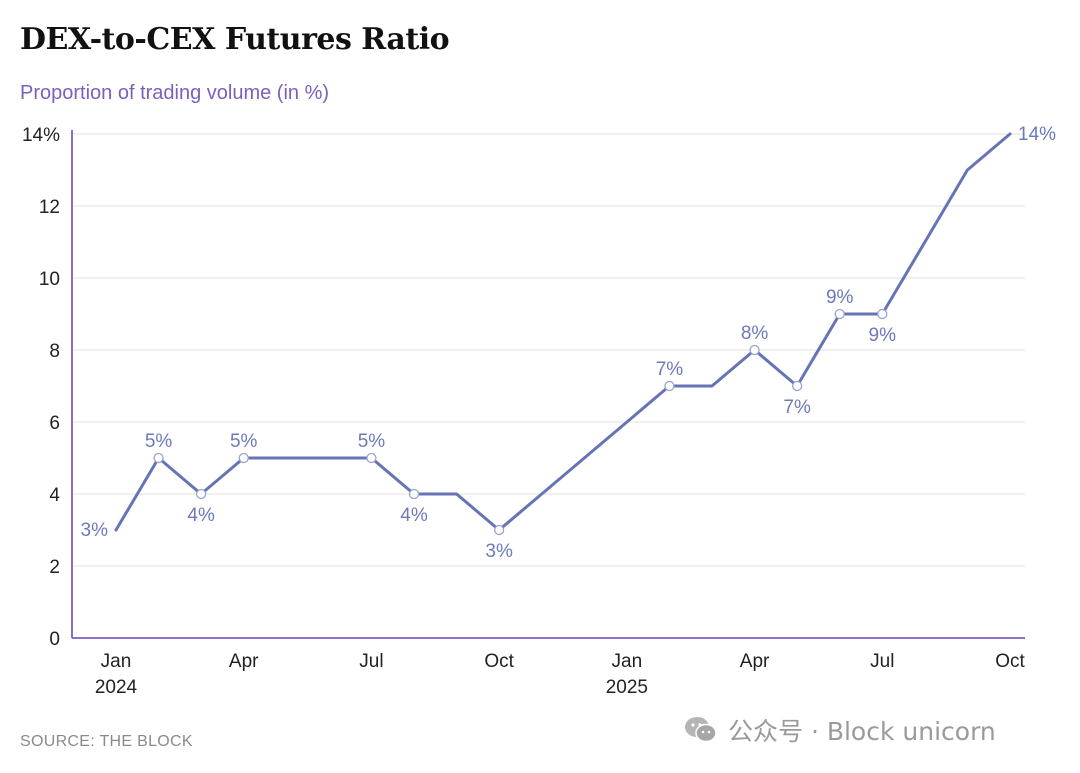  Describe the element at coordinates (116, 687) in the screenshot. I see `x-tick-year-label: 2024` at that location.